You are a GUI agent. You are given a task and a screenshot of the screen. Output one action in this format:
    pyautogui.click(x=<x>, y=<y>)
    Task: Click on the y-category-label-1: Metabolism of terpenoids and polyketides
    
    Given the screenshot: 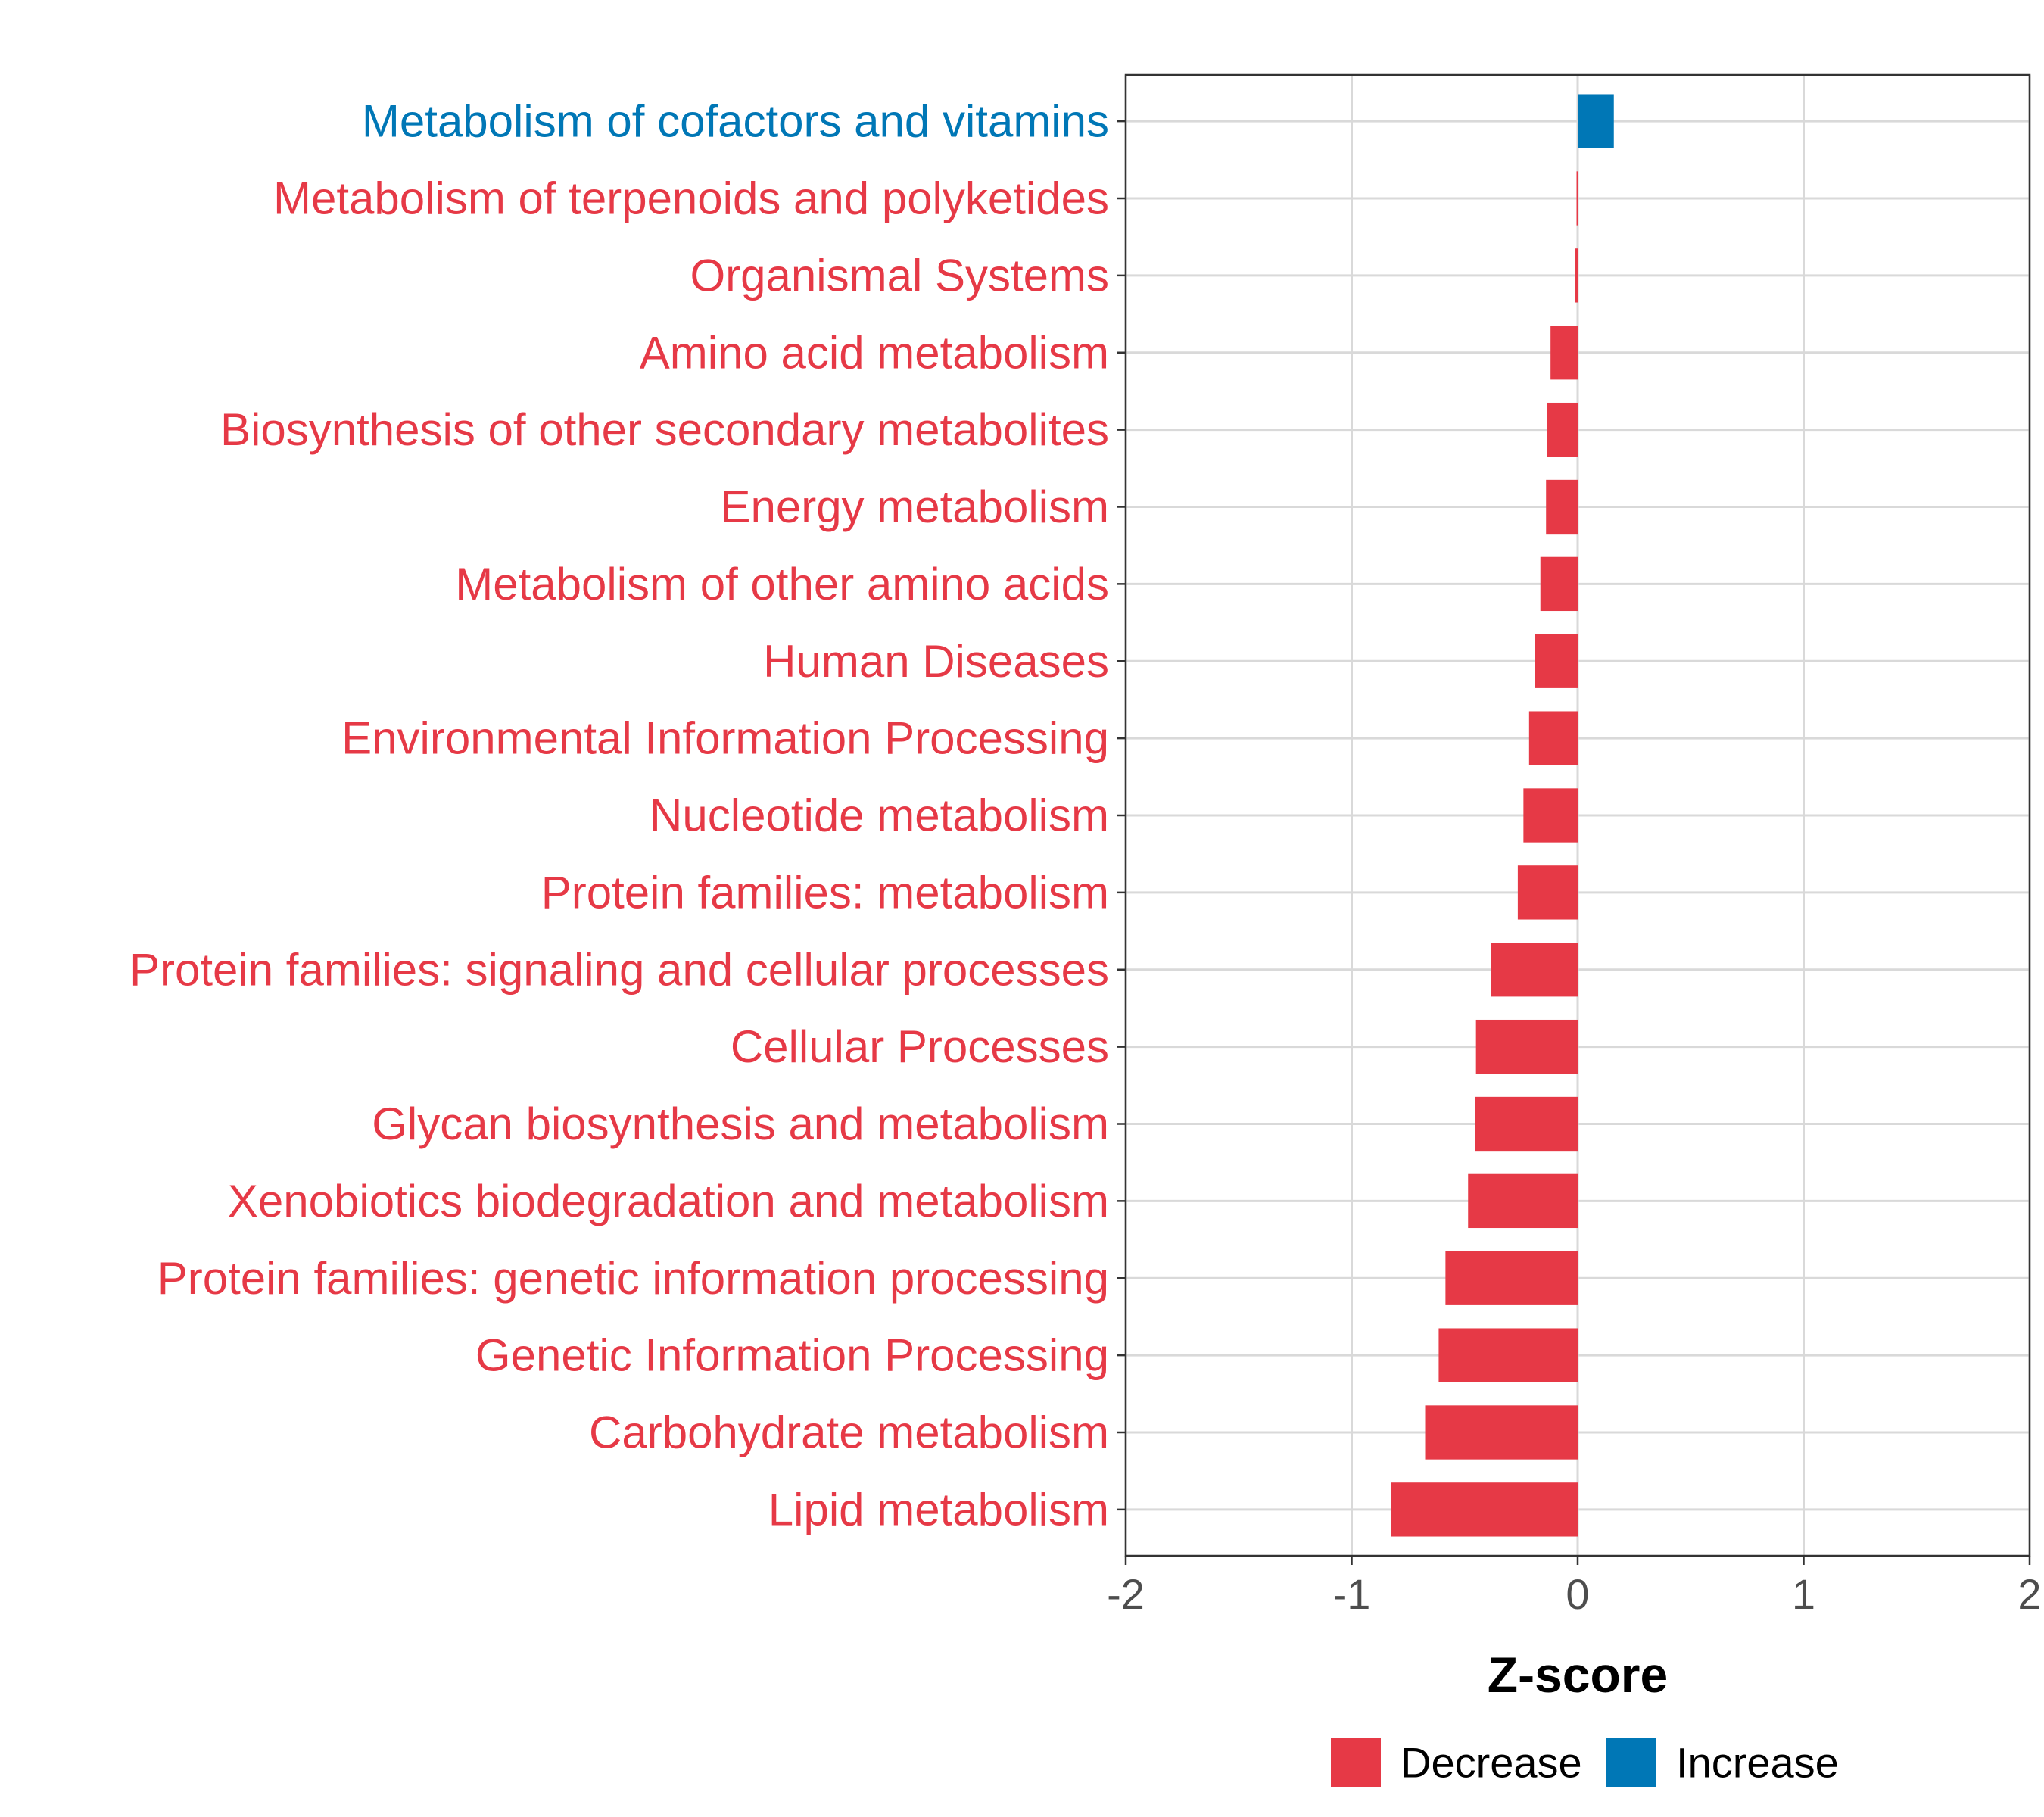 What is the action you would take?
    pyautogui.click(x=691, y=198)
    